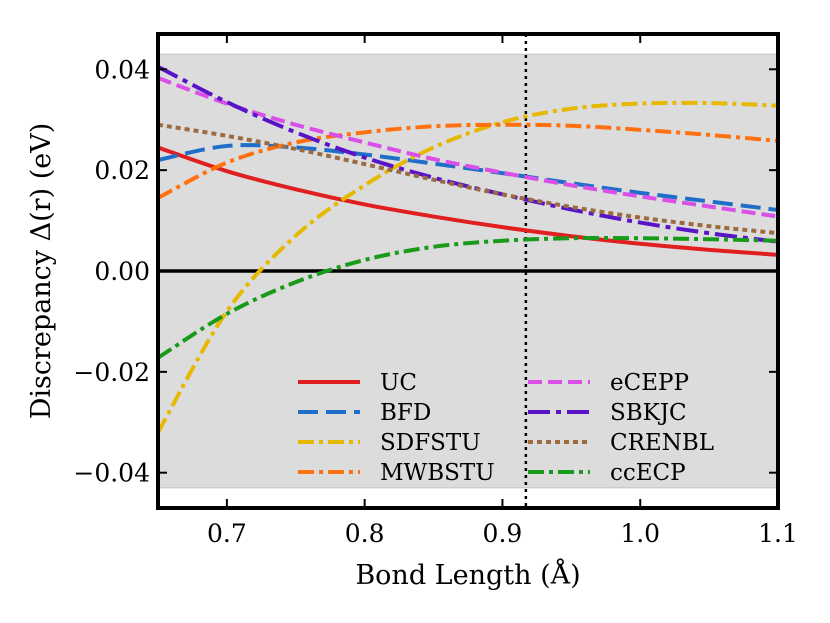  Describe the element at coordinates (122, 69) in the screenshot. I see `y-tick-label: 0.04` at that location.